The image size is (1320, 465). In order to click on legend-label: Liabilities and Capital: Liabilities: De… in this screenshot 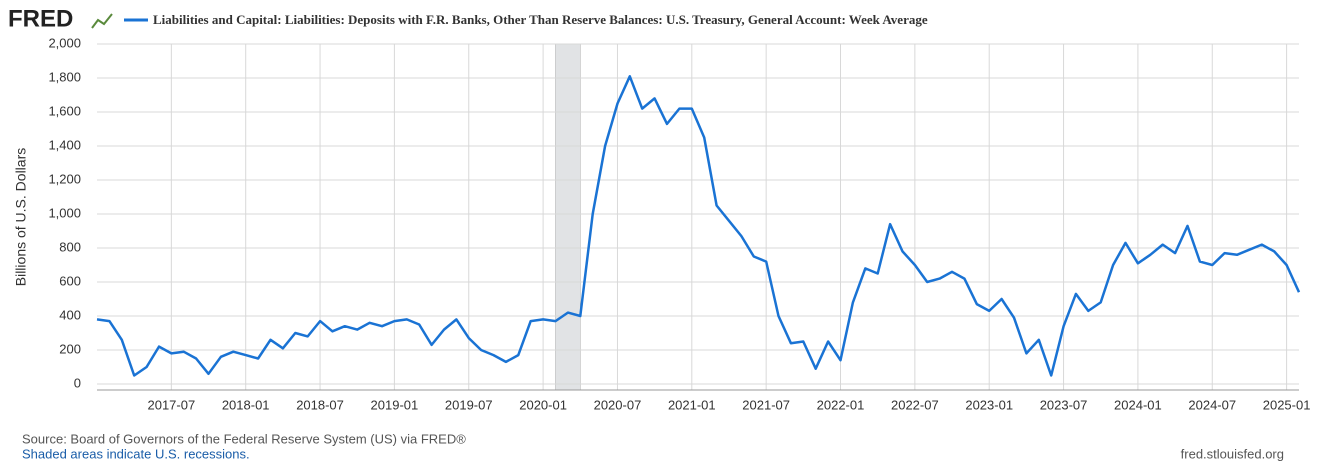, I will do `click(540, 19)`.